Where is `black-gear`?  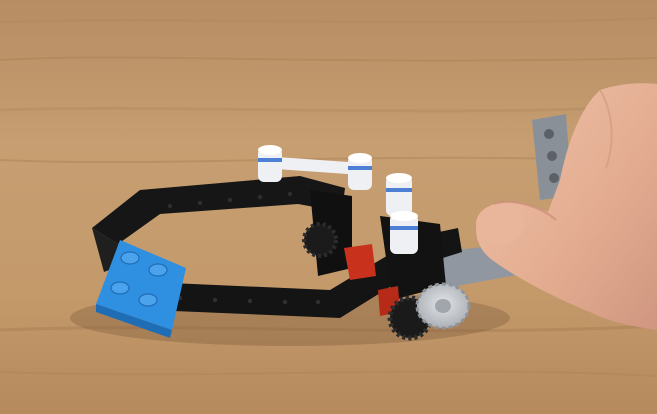
black-gear is located at coordinates (367, 281).